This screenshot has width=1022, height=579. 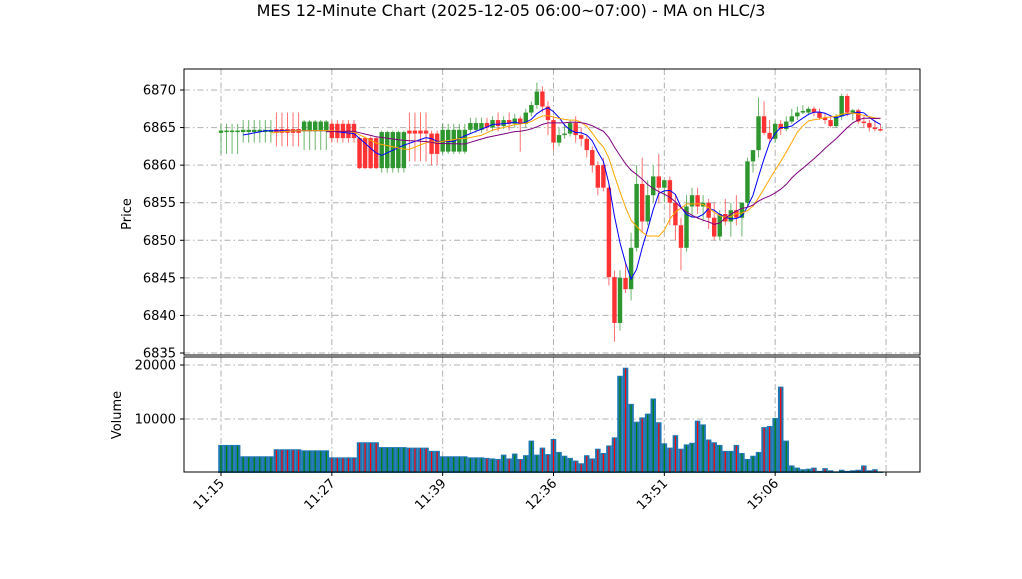 What do you see at coordinates (163, 223) in the screenshot?
I see `price-axis: 6835 6840 6845 6850 6855 6860 6865 6870` at bounding box center [163, 223].